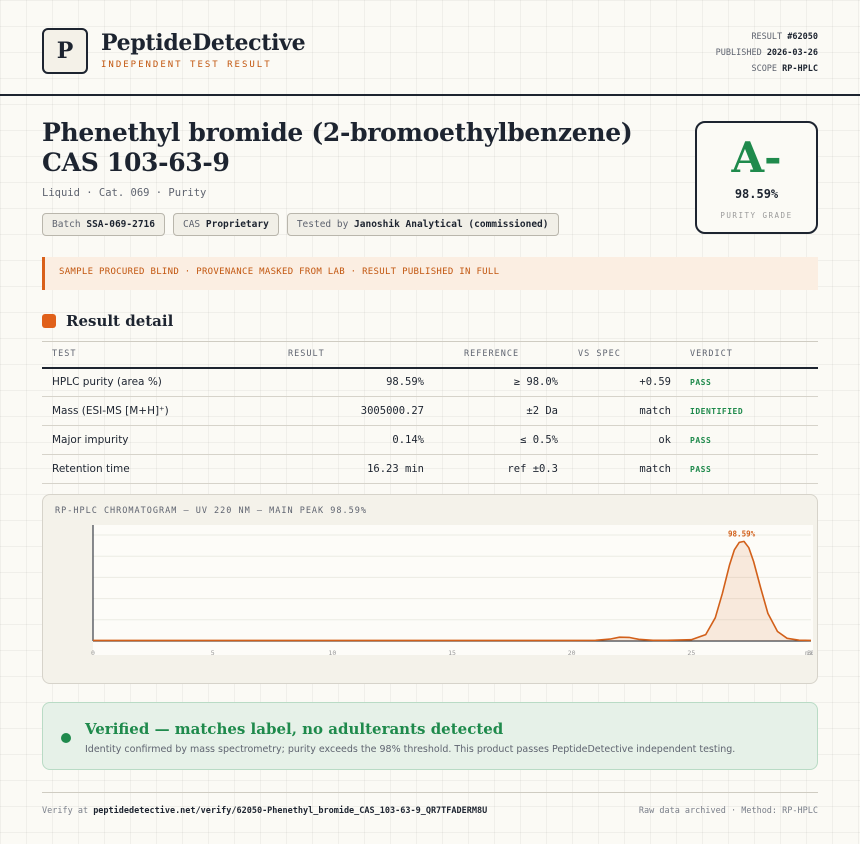 This screenshot has width=860, height=844. I want to click on verified-dot-icon, so click(66, 738).